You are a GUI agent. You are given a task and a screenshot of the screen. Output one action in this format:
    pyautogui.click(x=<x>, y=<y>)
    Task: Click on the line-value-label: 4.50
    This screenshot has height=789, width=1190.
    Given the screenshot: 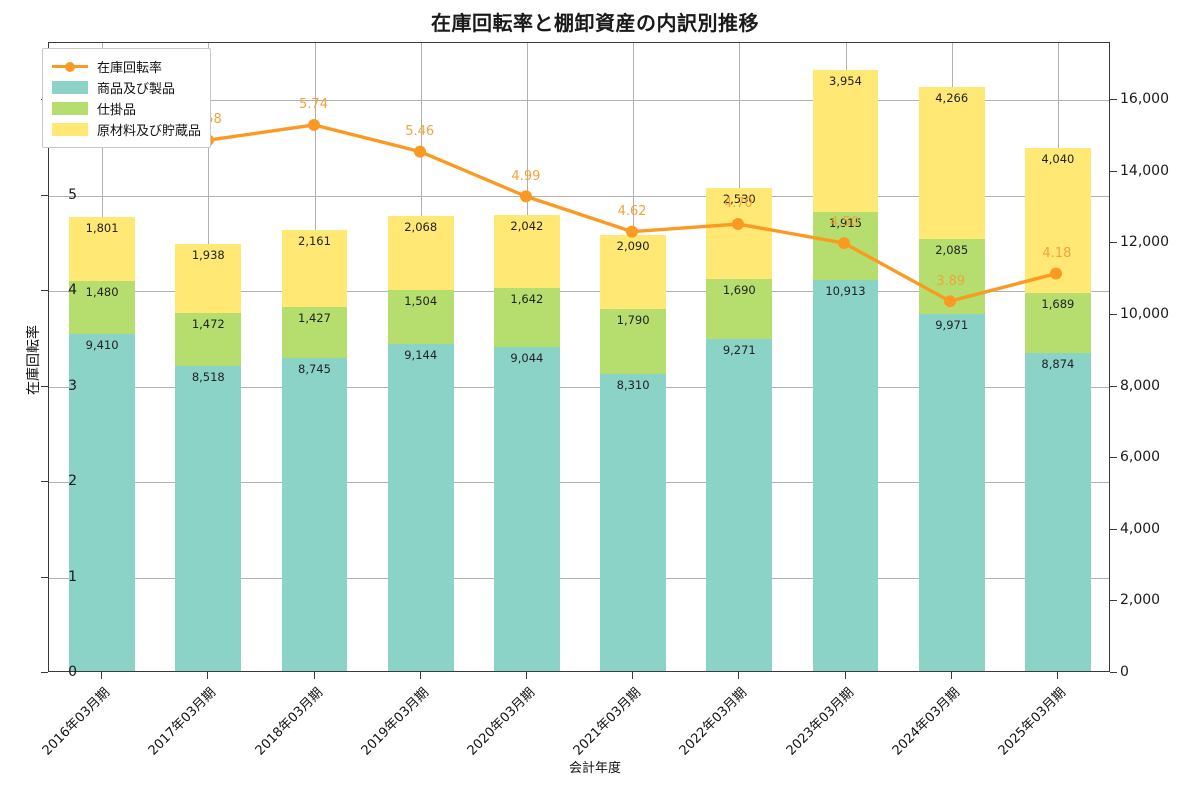 What is the action you would take?
    pyautogui.click(x=844, y=223)
    